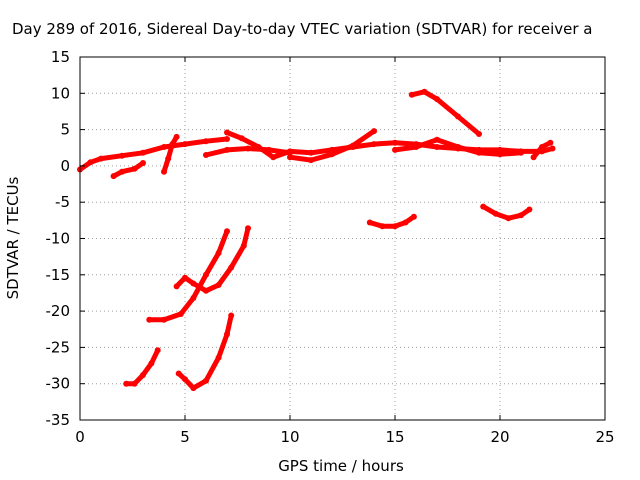  What do you see at coordinates (80, 437) in the screenshot?
I see `x-tick-label: 0` at bounding box center [80, 437].